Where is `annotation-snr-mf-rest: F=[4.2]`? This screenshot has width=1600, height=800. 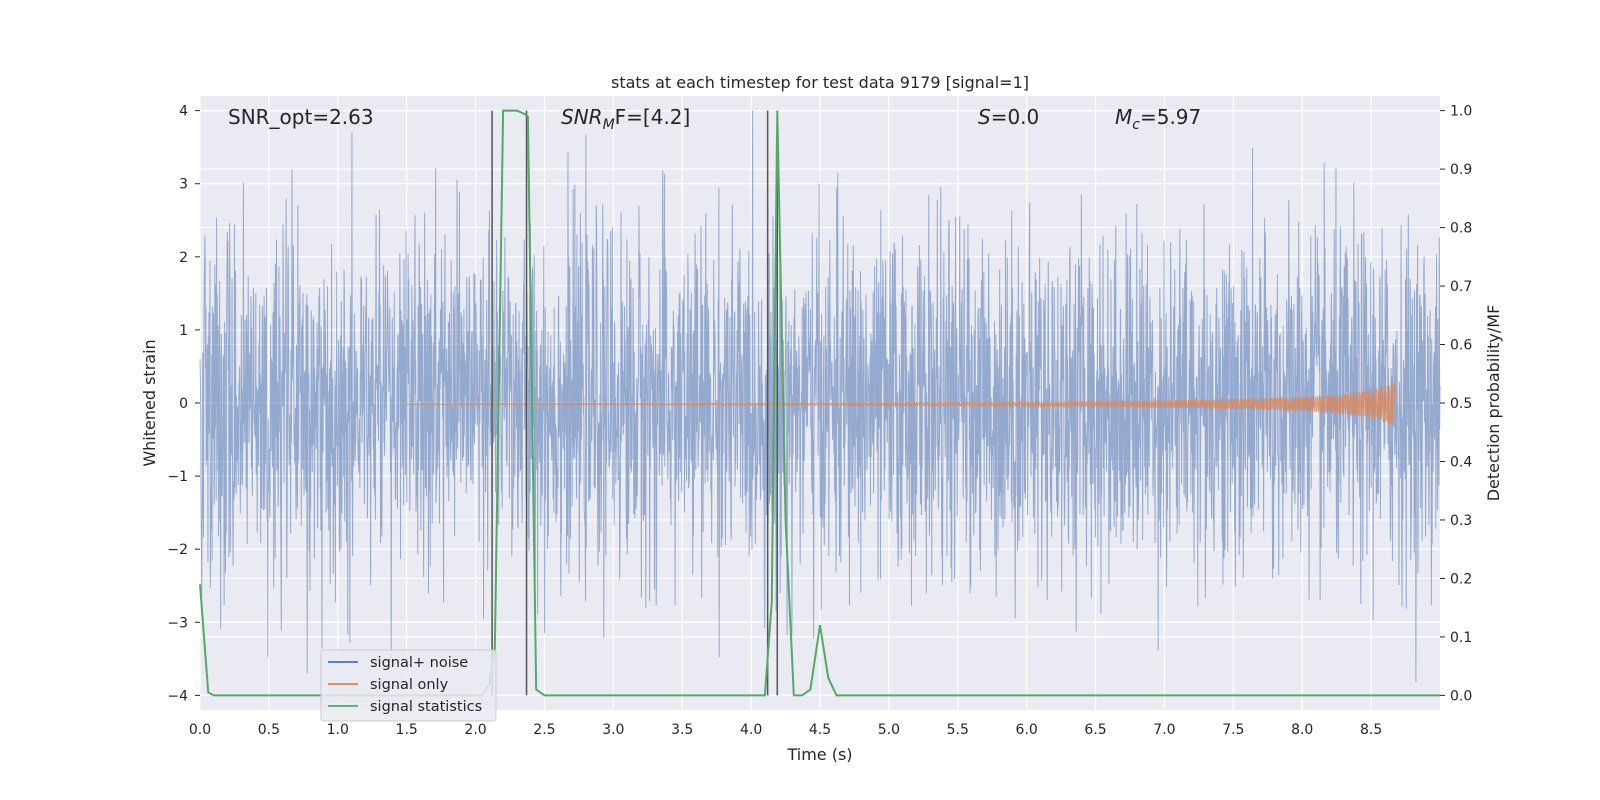
annotation-snr-mf-rest: F=[4.2] is located at coordinates (653, 117).